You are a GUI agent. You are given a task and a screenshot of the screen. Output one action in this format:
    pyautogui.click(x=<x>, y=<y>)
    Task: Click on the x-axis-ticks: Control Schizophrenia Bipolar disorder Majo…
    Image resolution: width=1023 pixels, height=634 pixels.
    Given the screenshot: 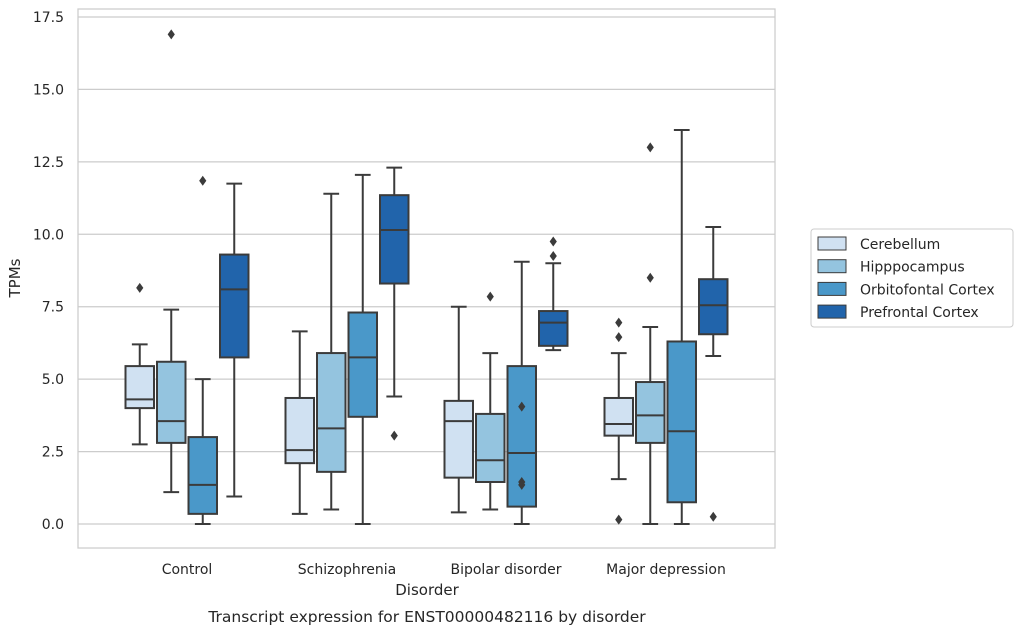 What is the action you would take?
    pyautogui.click(x=444, y=570)
    